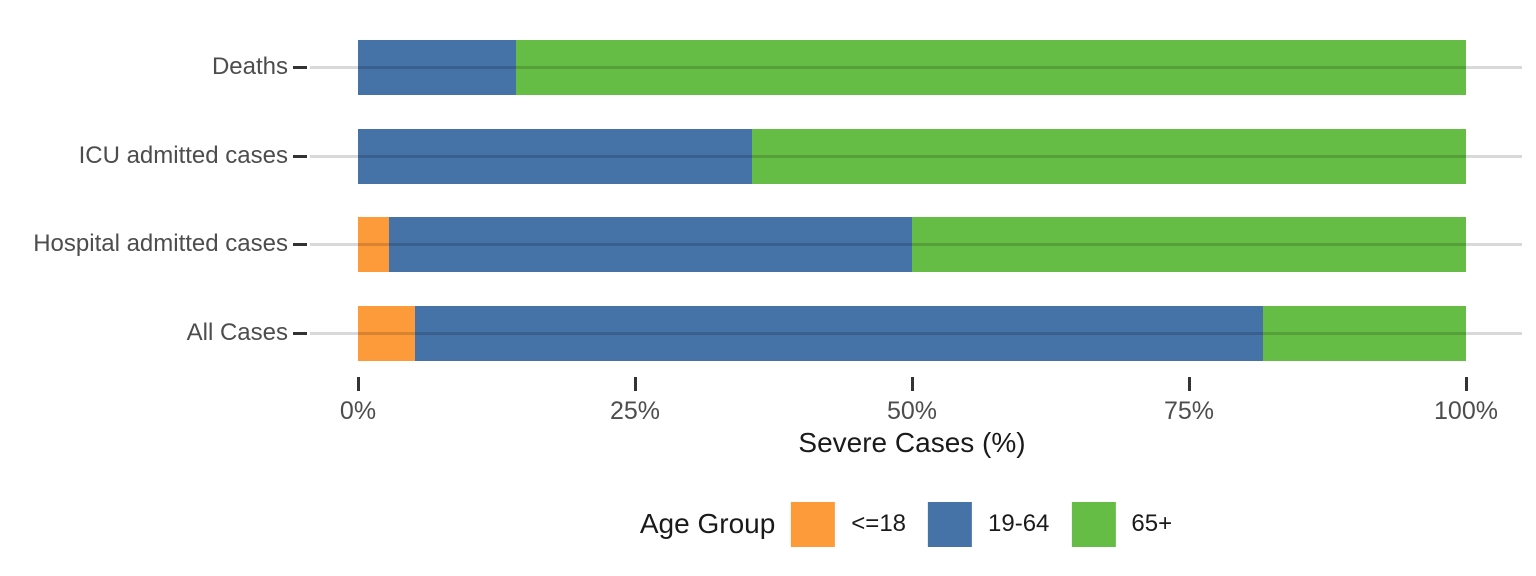 This screenshot has height=576, width=1536. I want to click on legend-entry: 19-64, so click(999, 524).